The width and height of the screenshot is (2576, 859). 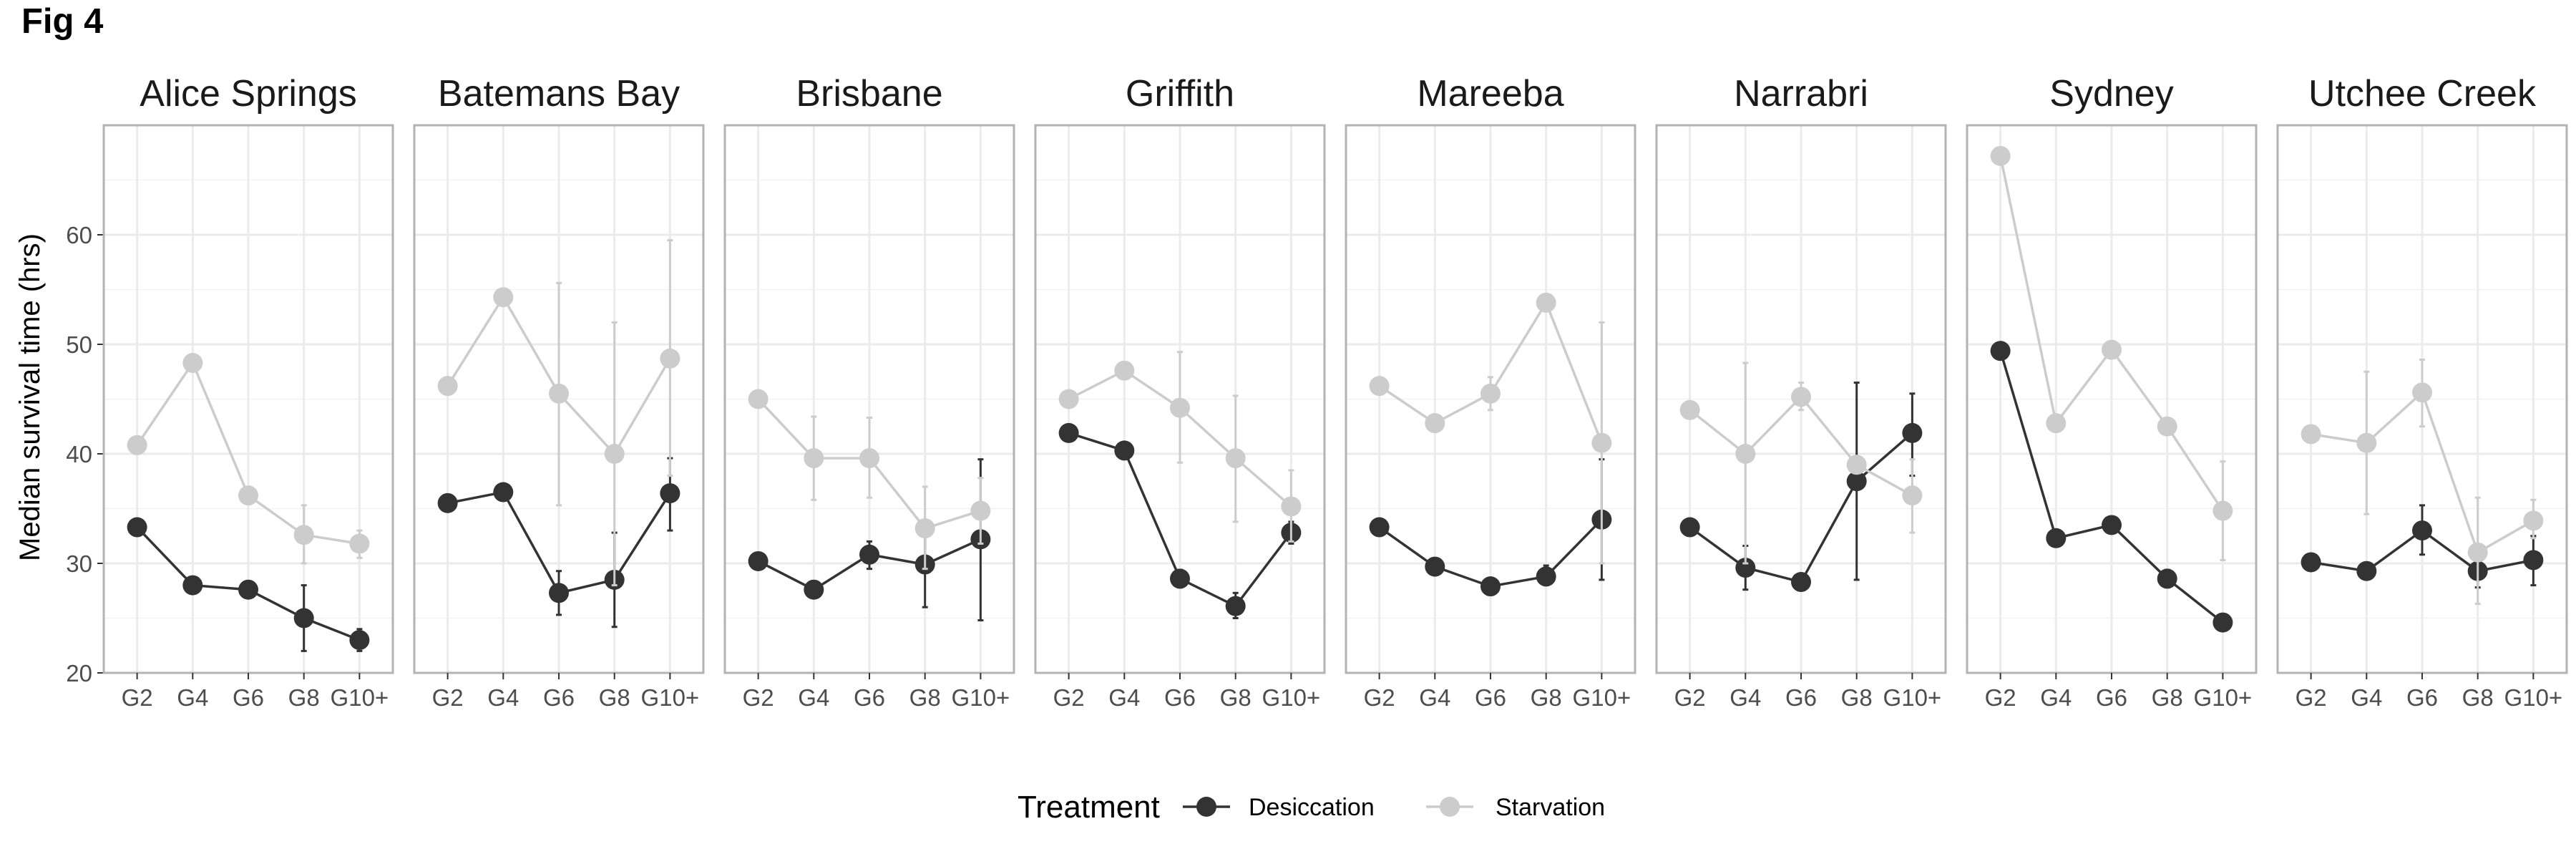 I want to click on panel-title: Utchee Creek, so click(x=2422, y=94).